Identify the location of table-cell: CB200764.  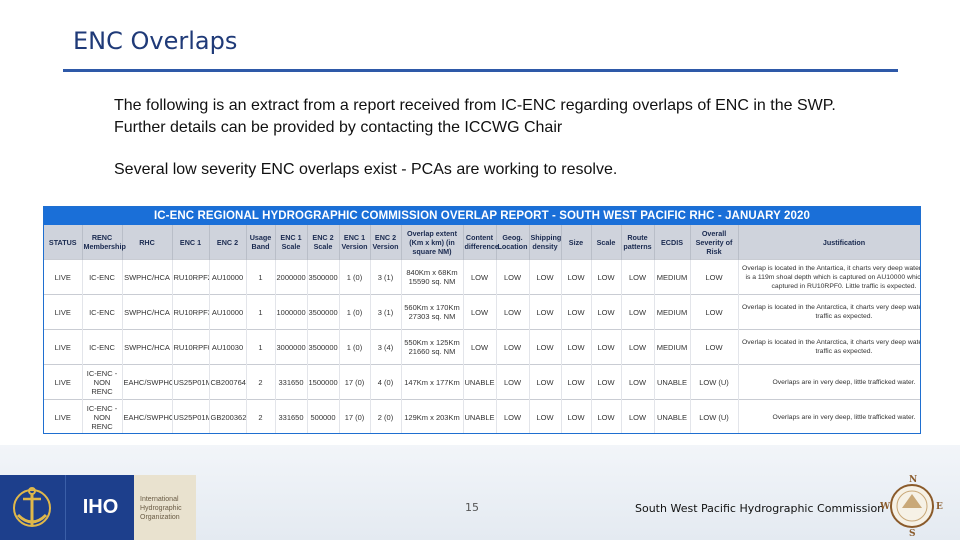
(228, 382).